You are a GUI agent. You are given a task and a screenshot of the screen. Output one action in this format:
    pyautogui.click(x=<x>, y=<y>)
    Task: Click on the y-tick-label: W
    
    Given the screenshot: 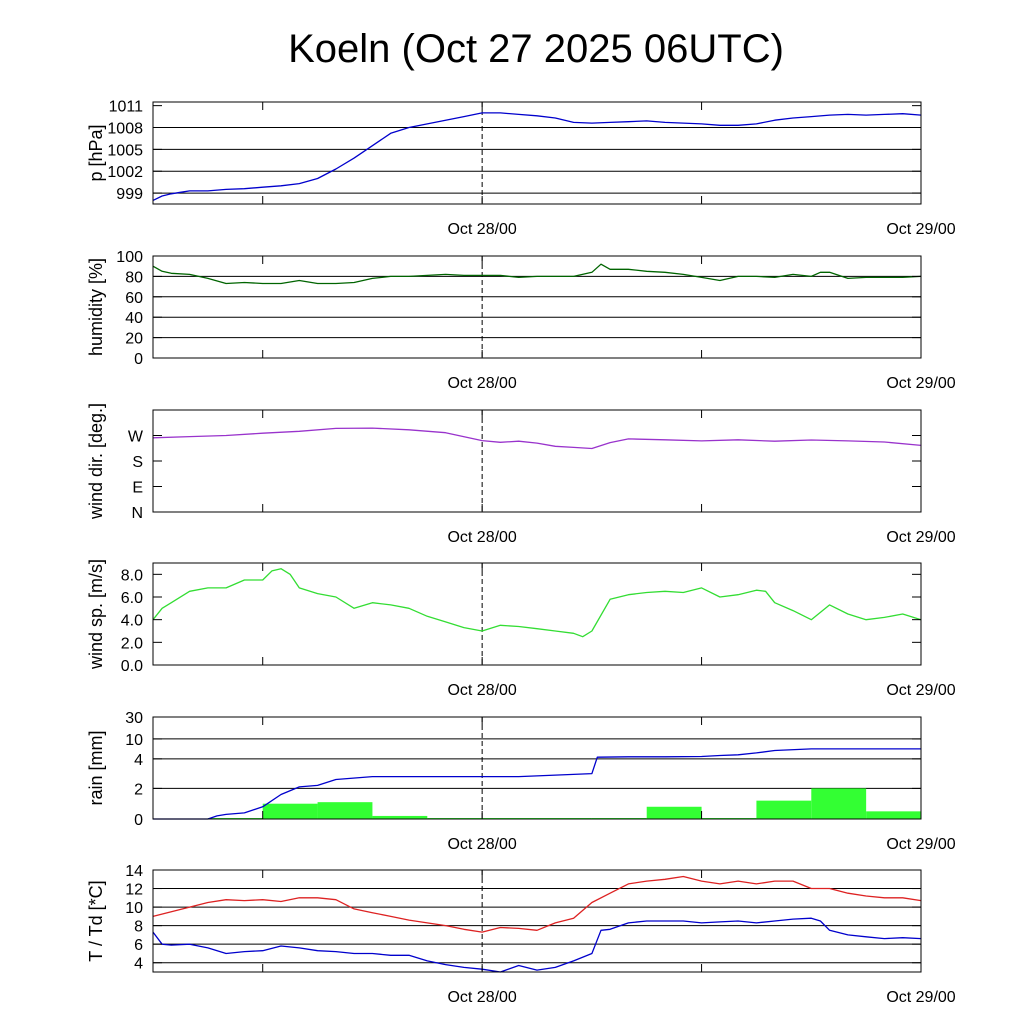 What is the action you would take?
    pyautogui.click(x=136, y=437)
    